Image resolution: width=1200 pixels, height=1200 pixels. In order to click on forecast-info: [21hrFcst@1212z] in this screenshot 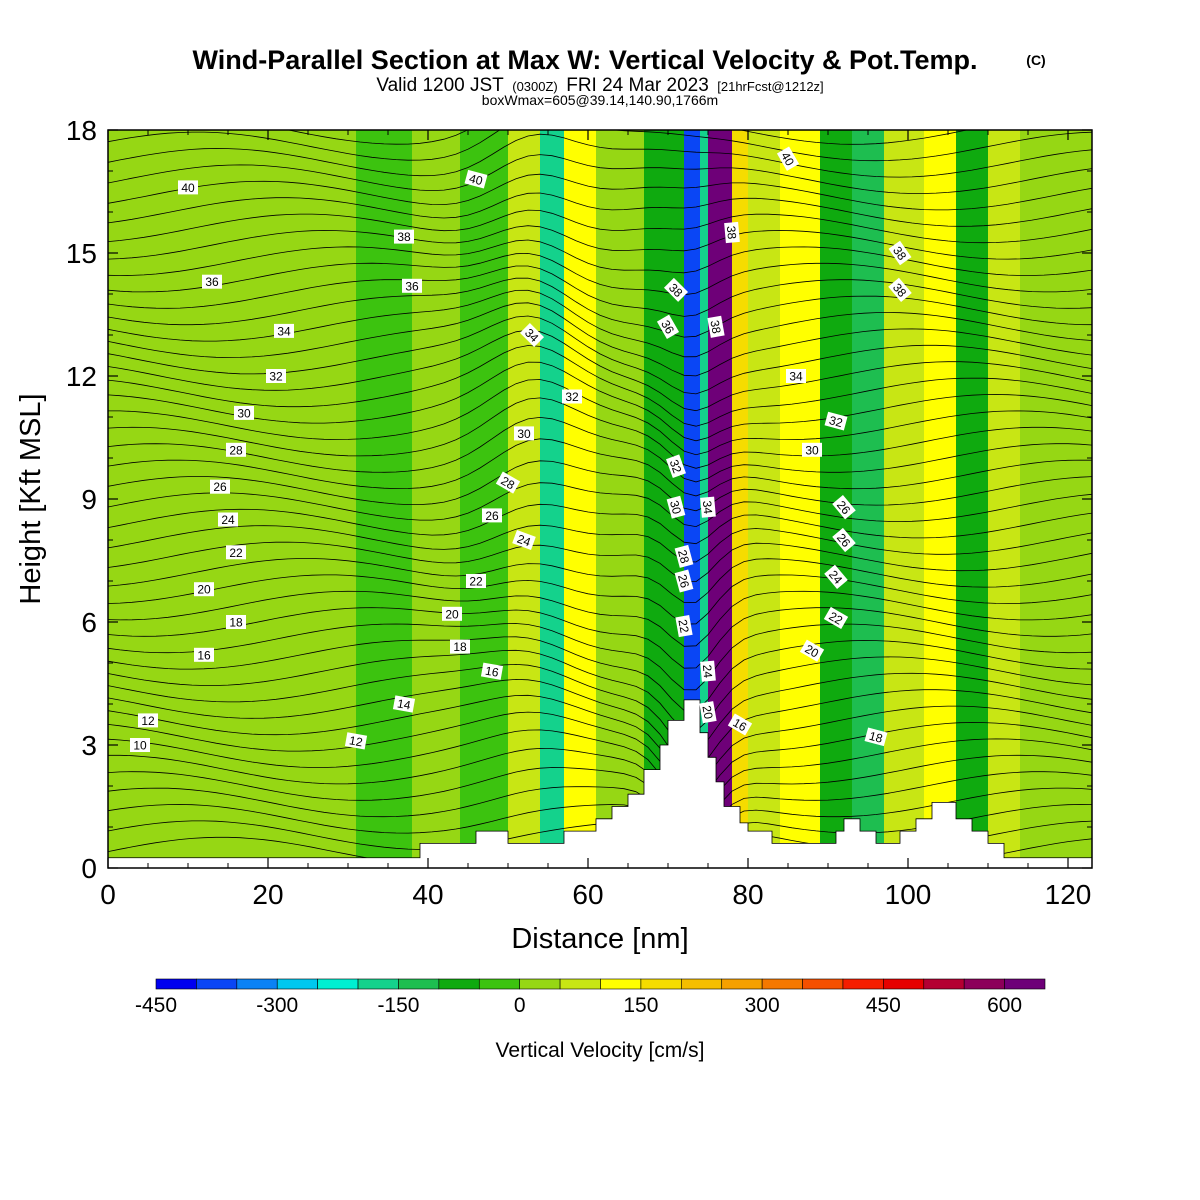, I will do `click(770, 86)`.